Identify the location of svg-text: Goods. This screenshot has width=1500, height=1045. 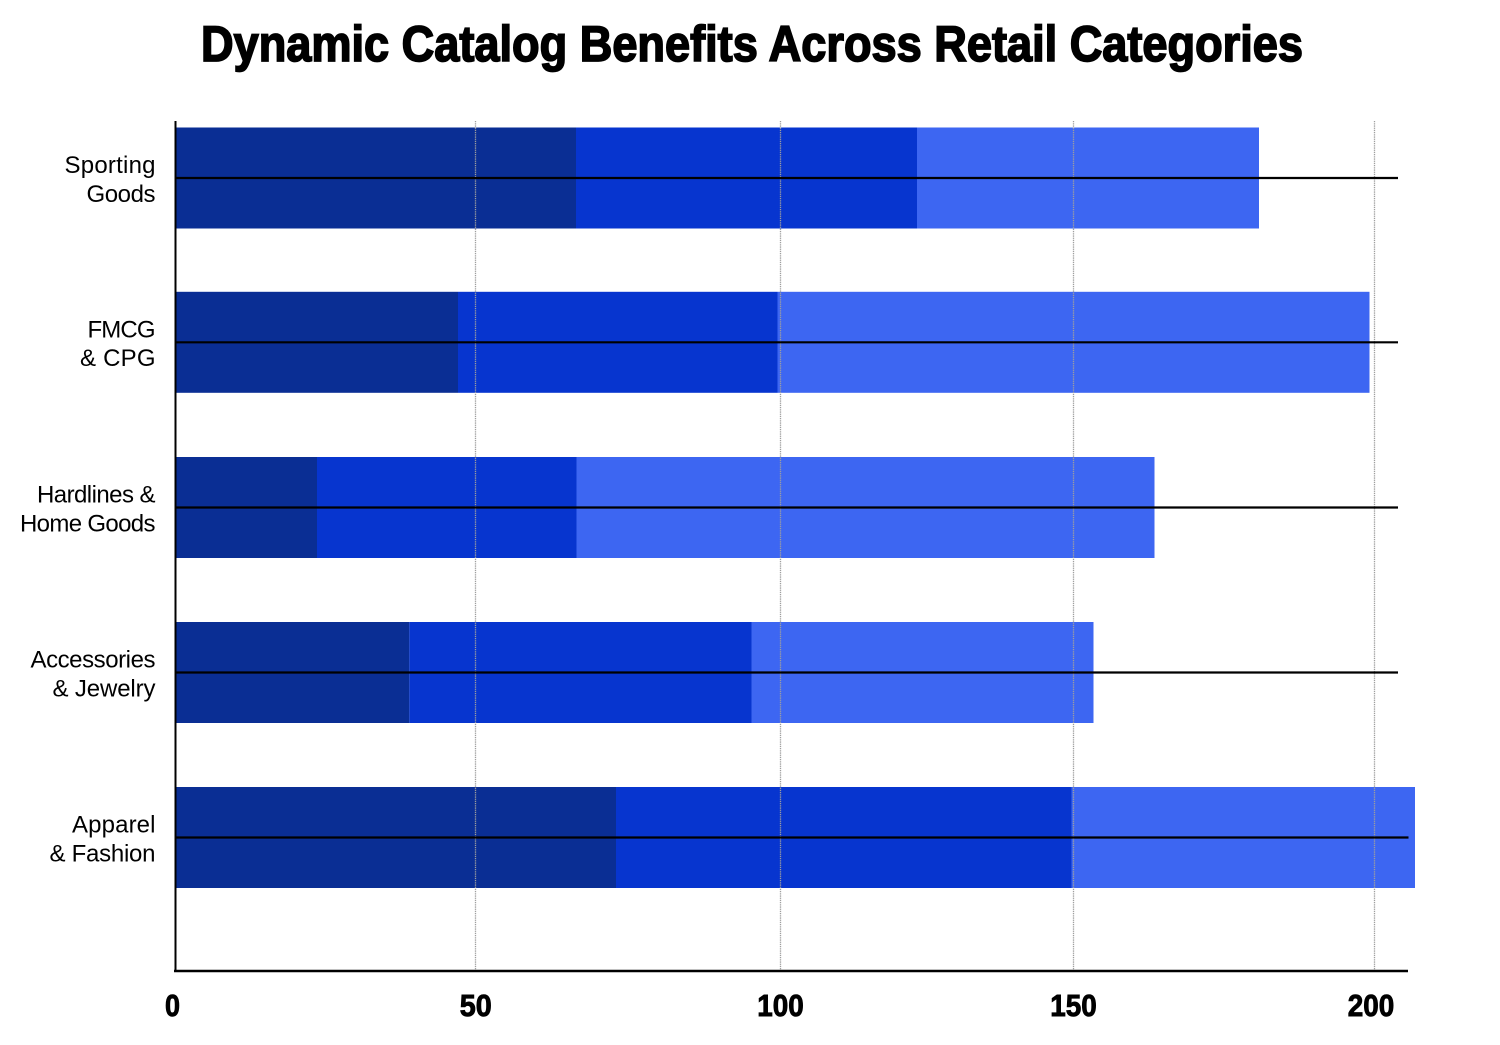
(121, 194).